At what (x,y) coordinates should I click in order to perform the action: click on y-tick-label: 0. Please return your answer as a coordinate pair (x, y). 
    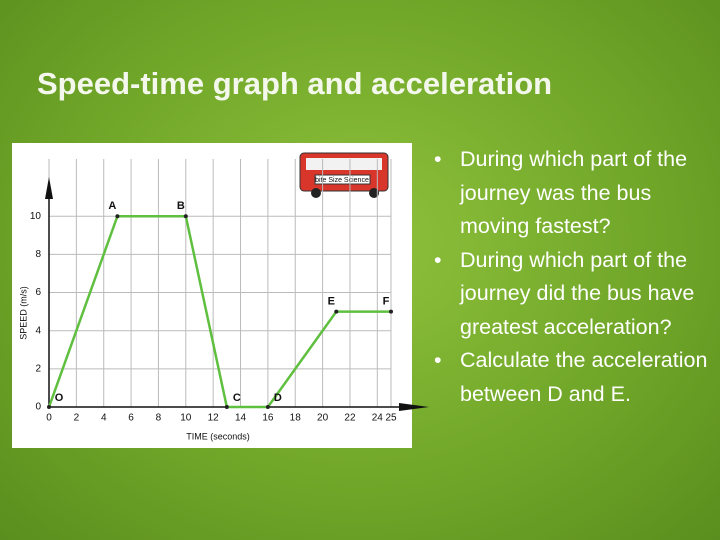
    Looking at the image, I should click on (38, 407).